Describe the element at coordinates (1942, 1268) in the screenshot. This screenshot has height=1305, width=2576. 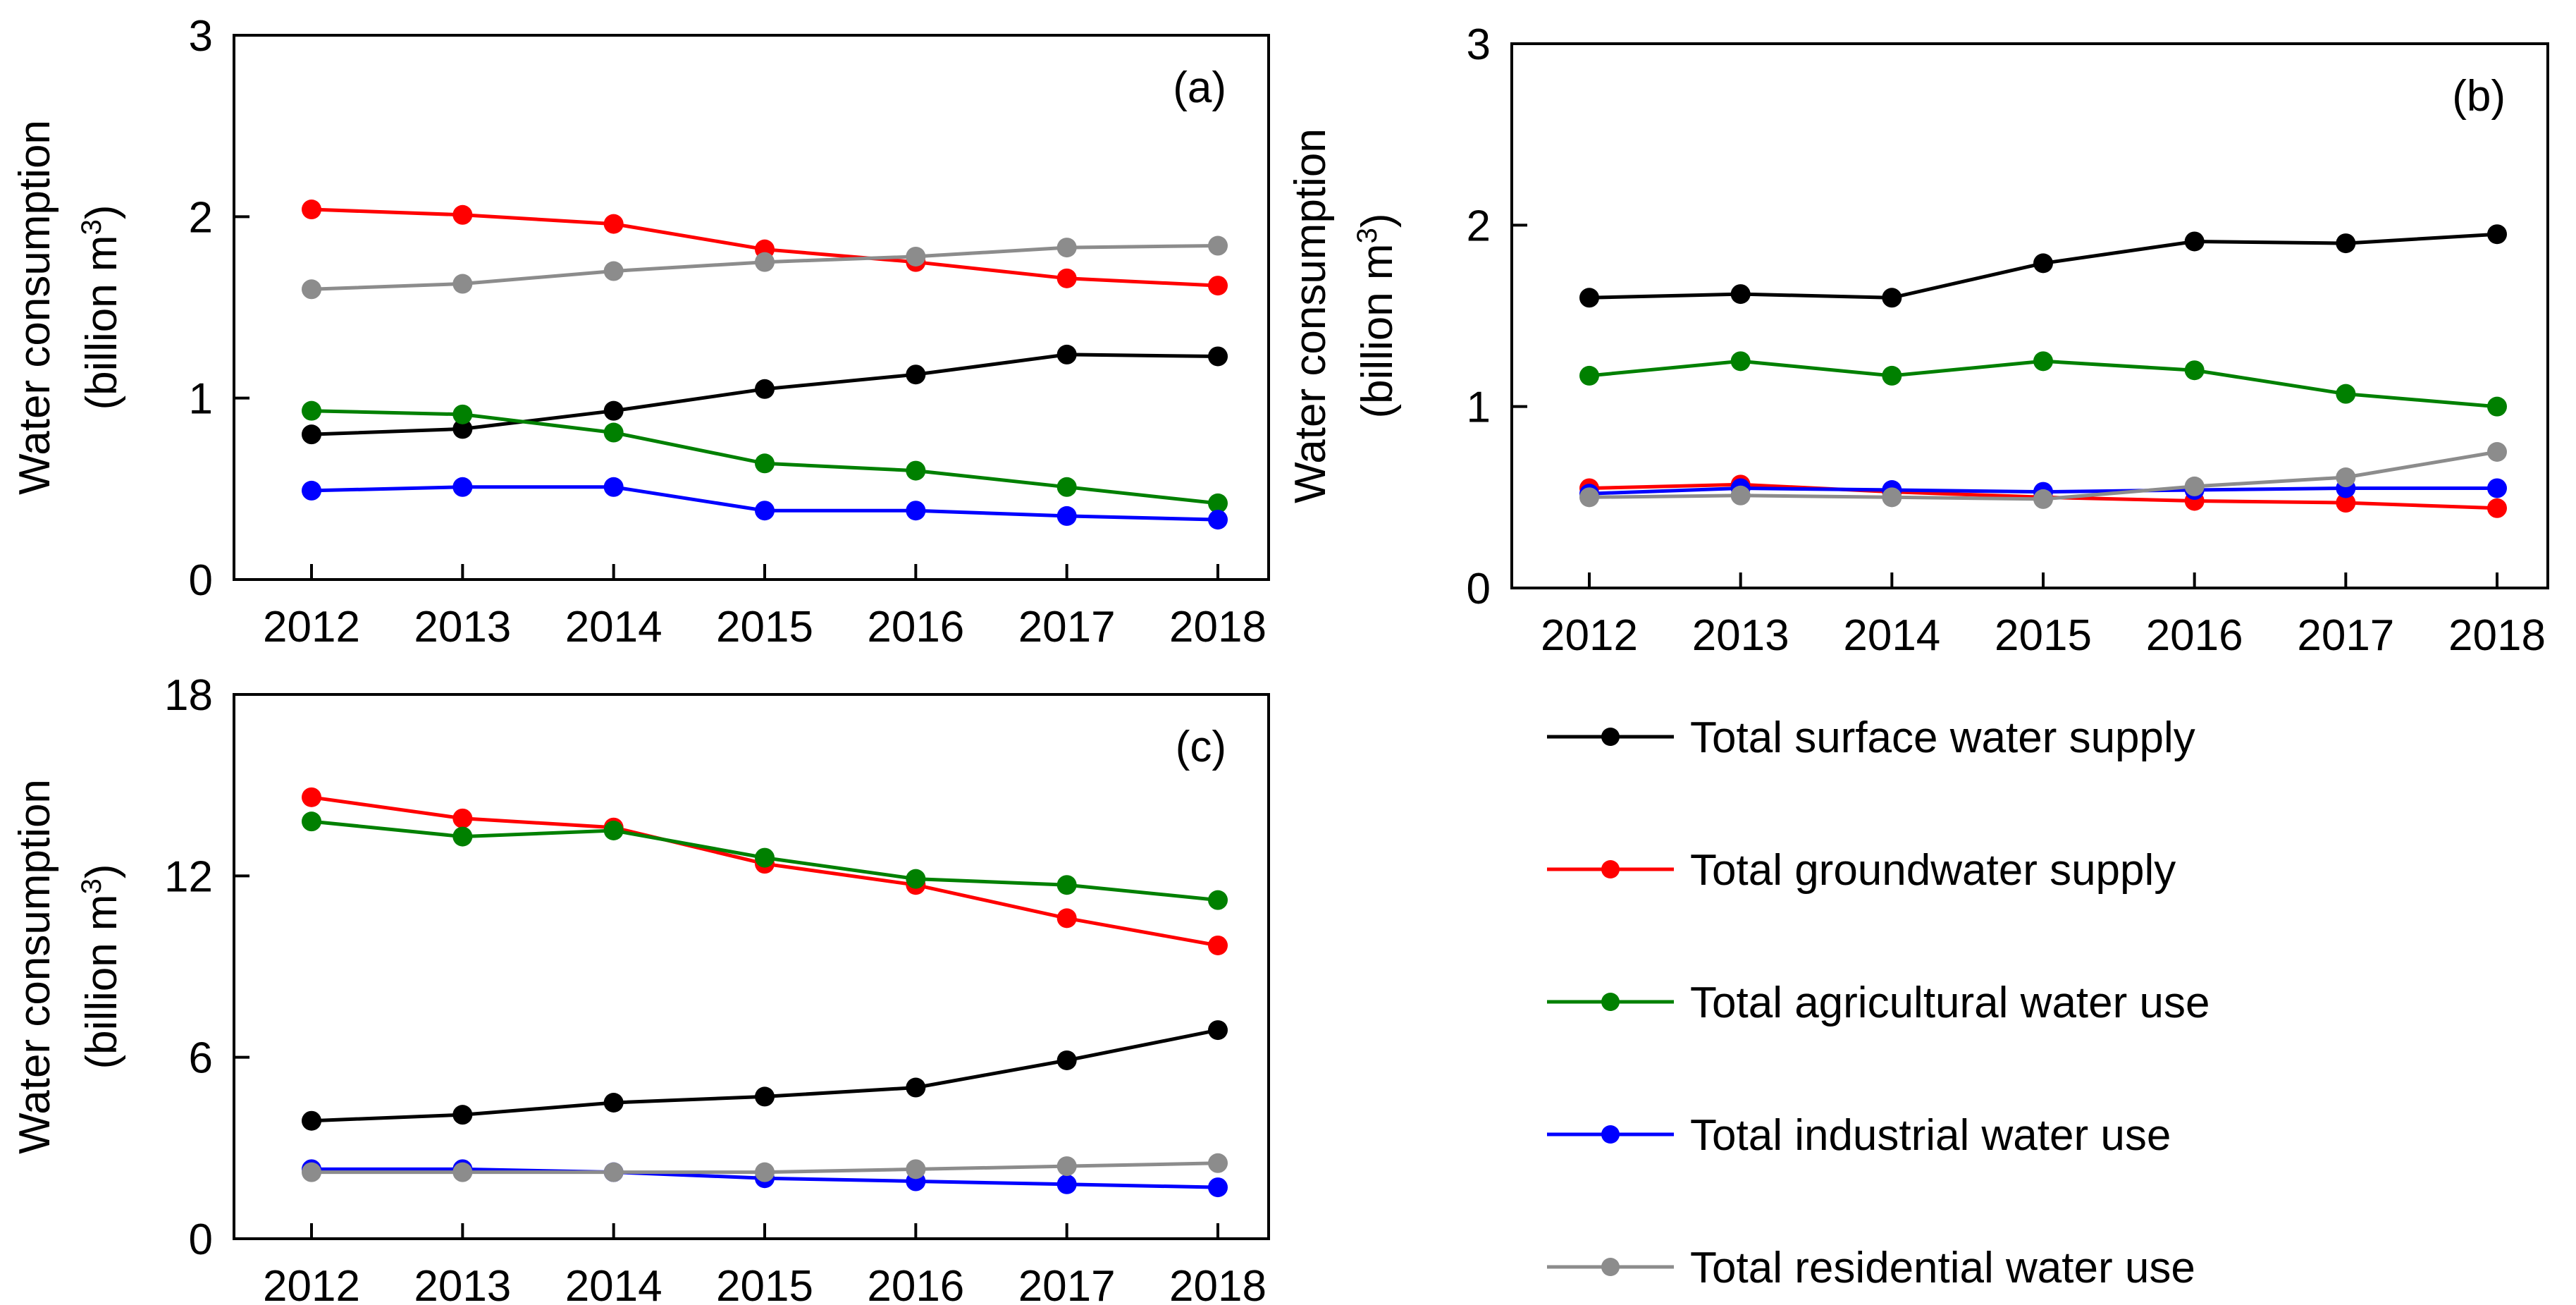
I see `legend-label: Total residential water use` at that location.